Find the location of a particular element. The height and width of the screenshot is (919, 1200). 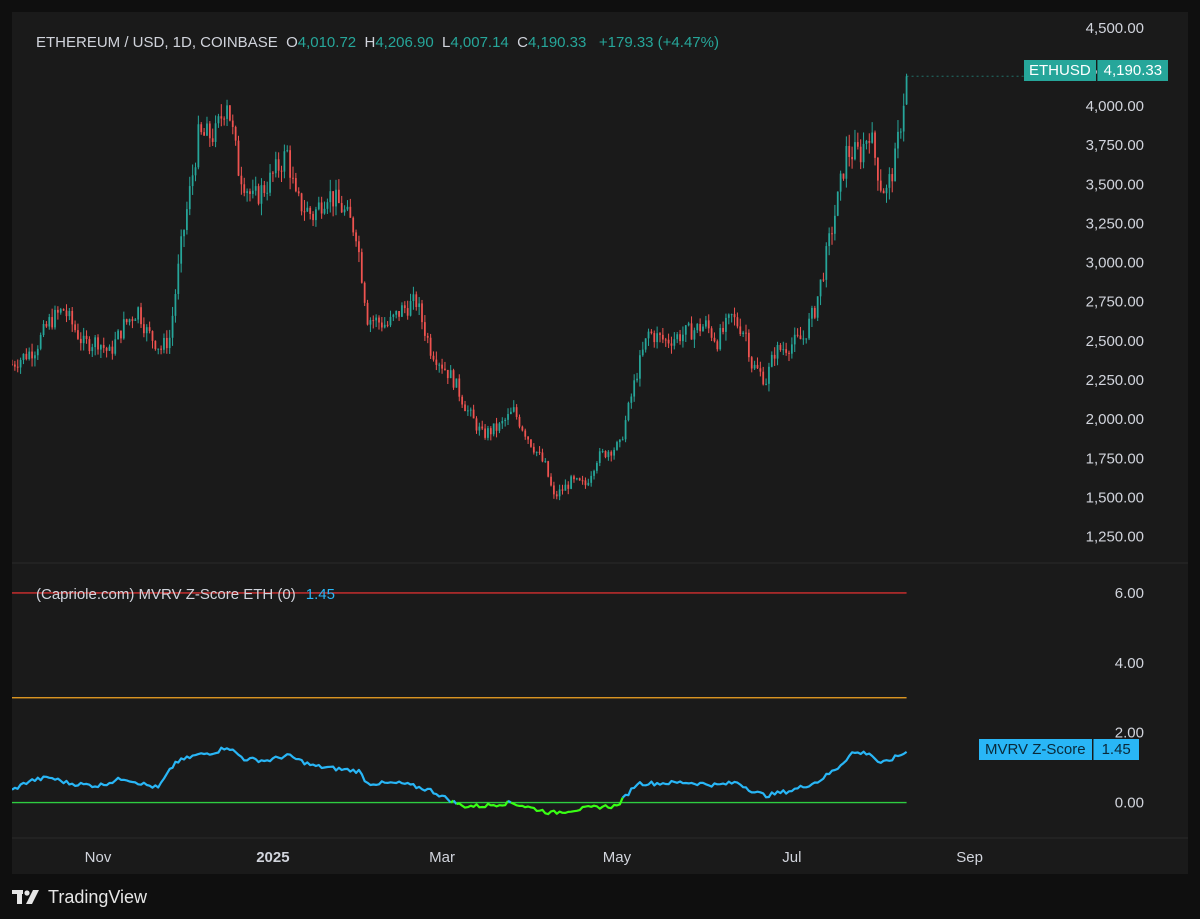

zscore-line is located at coordinates (455, 802).